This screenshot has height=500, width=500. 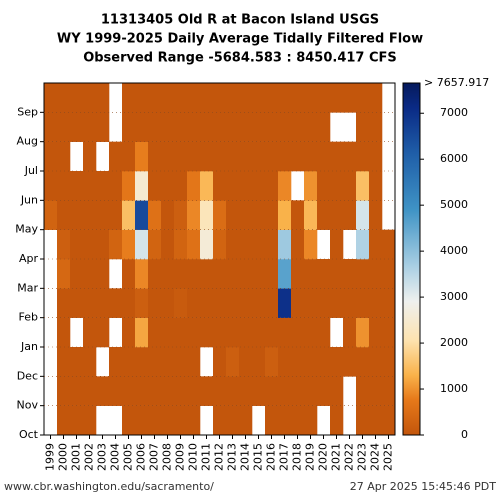 What do you see at coordinates (128, 457) in the screenshot?
I see `x-tick-label: 2005` at bounding box center [128, 457].